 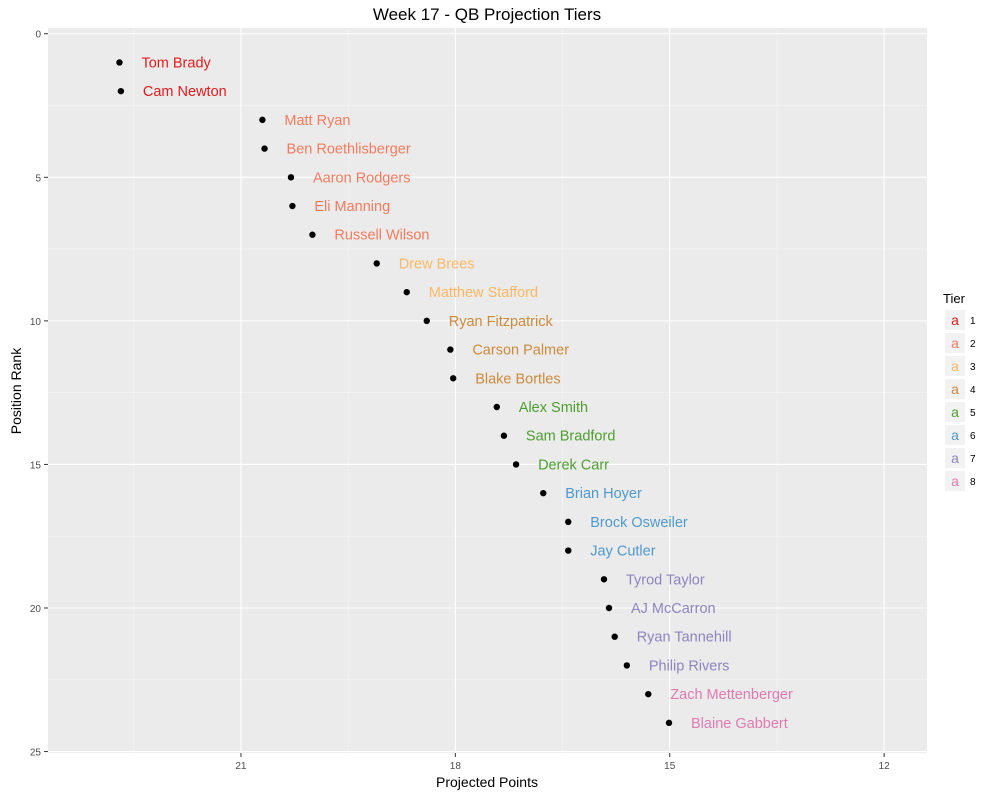 I want to click on legend: Tier a 1a 2a 3a 4a 5a 6a 7a 8, so click(x=959, y=391).